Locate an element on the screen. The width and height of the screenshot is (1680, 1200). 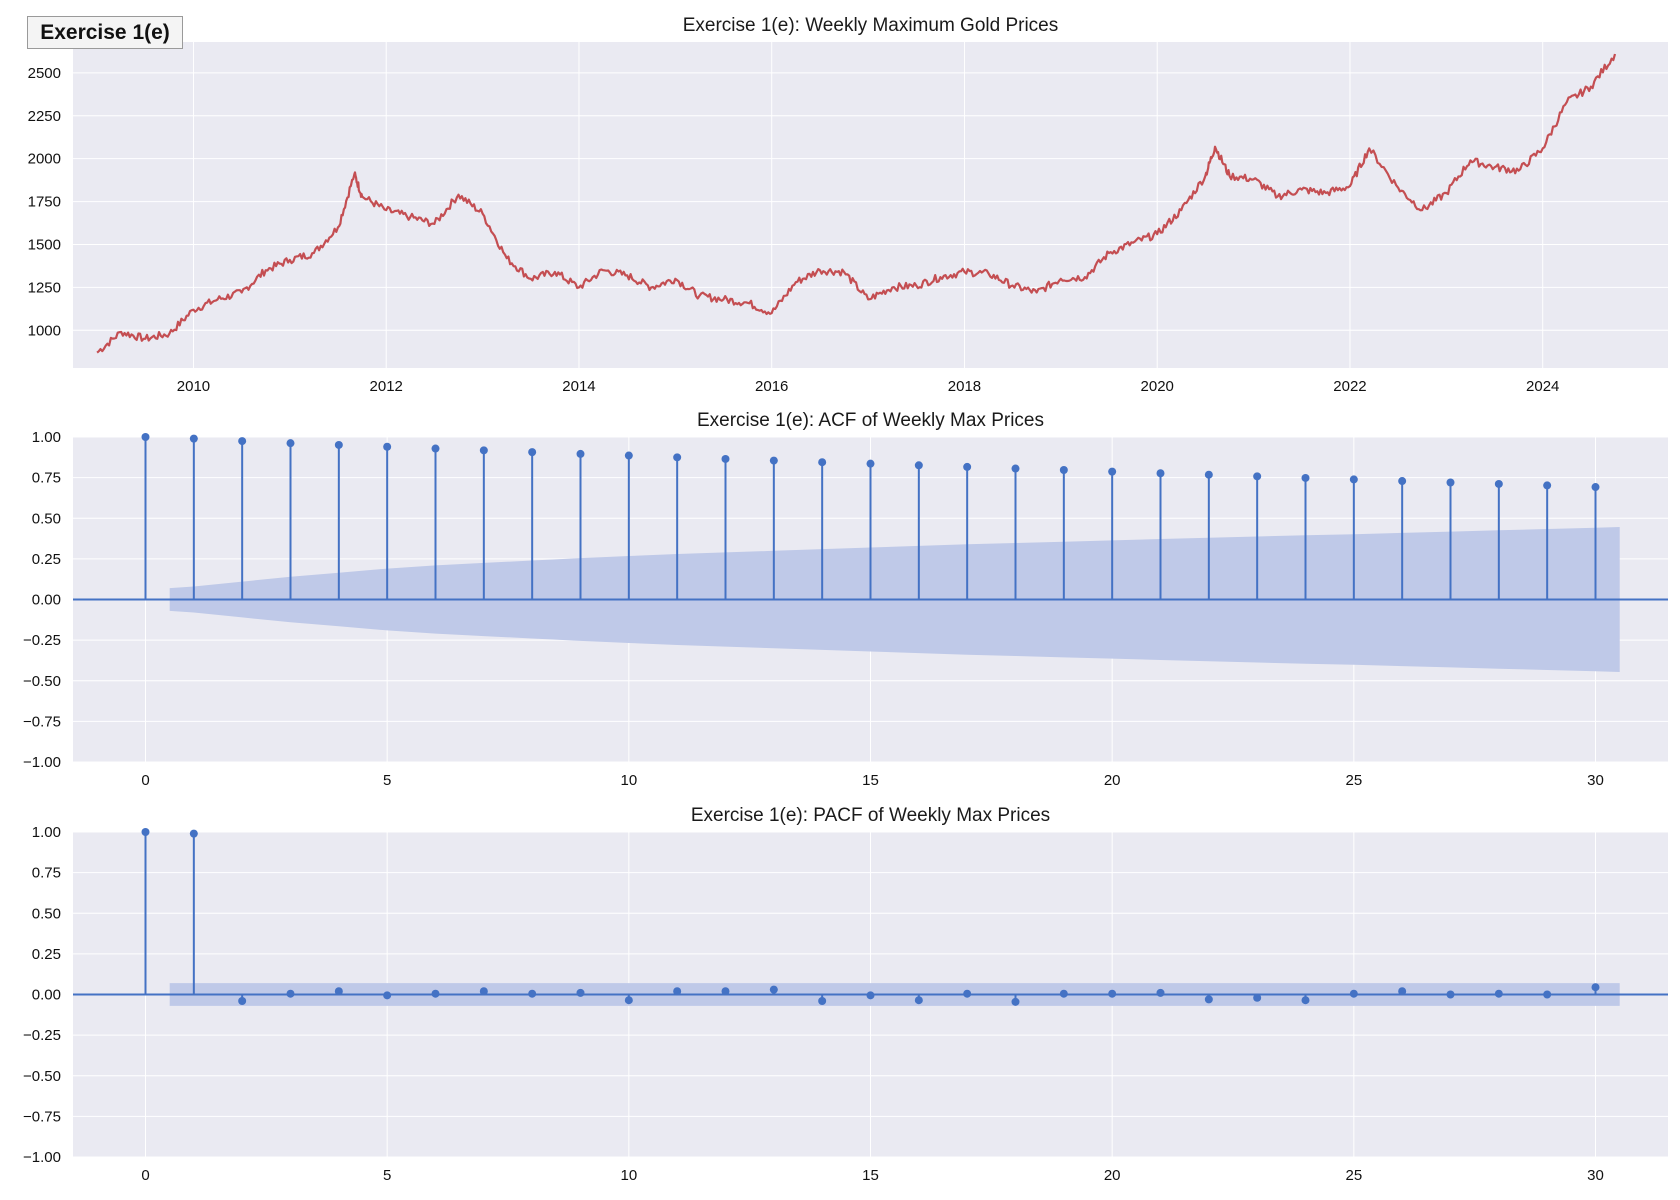
y-tick-label: 2250 is located at coordinates (44, 116).